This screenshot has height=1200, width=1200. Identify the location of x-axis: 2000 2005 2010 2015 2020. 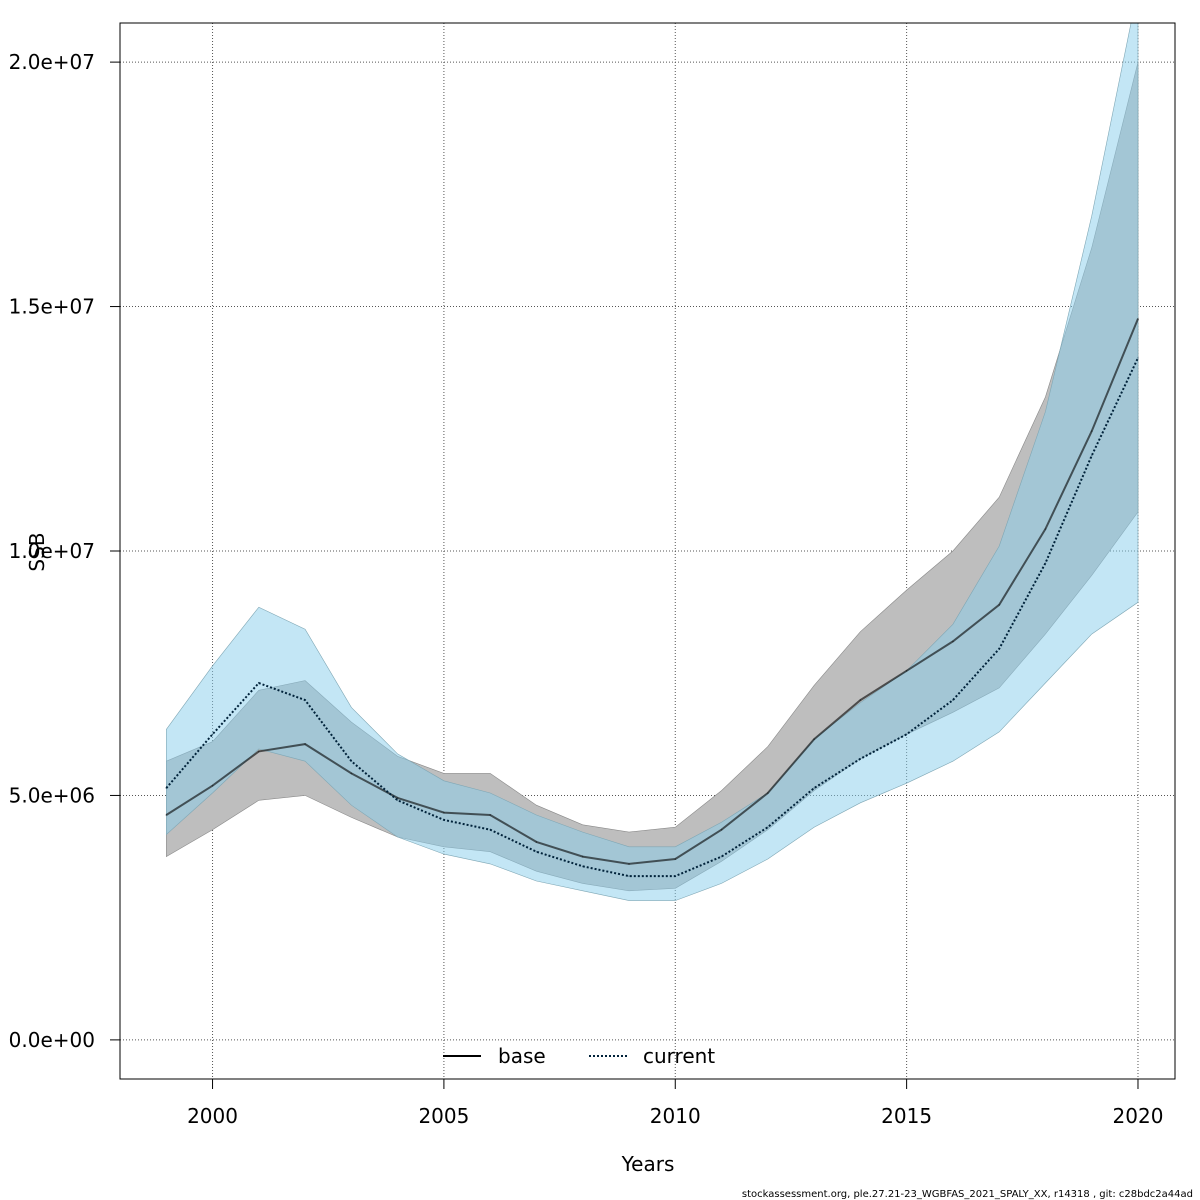
(675, 1103).